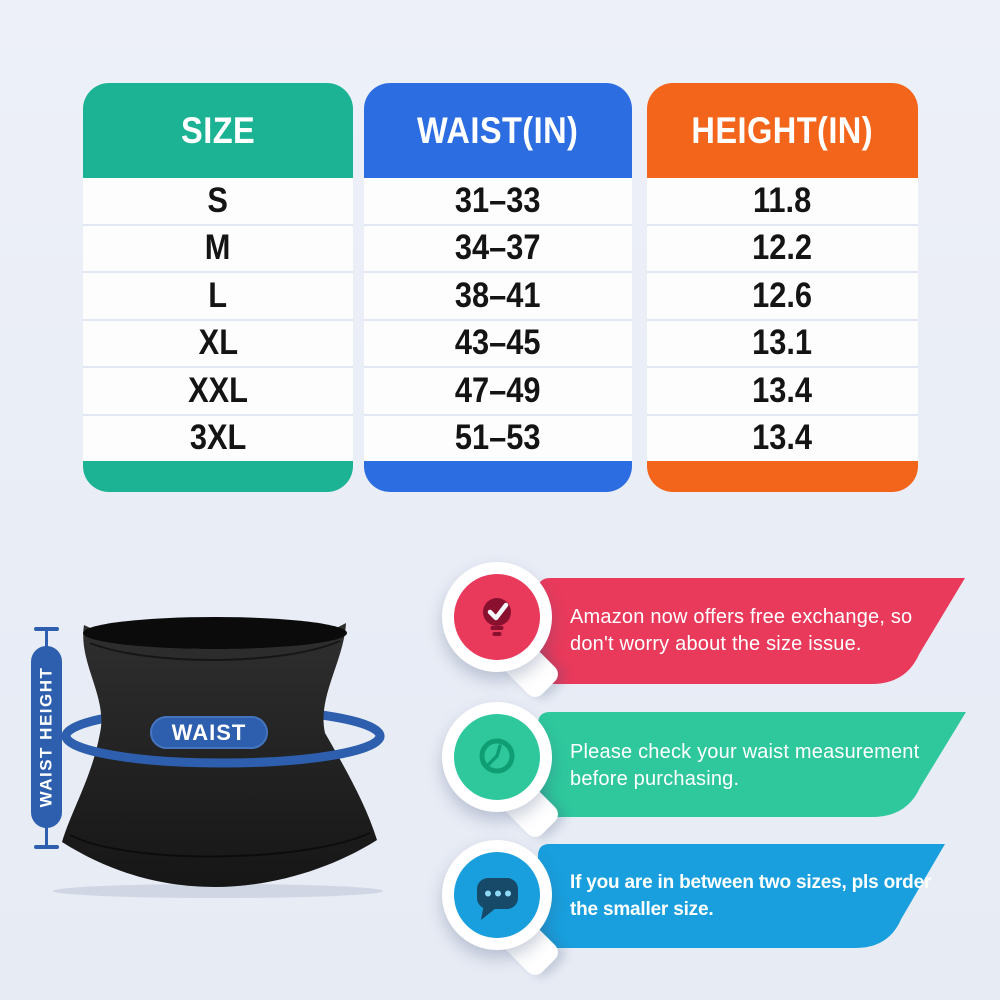  I want to click on table-cell: 43–45, so click(498, 344).